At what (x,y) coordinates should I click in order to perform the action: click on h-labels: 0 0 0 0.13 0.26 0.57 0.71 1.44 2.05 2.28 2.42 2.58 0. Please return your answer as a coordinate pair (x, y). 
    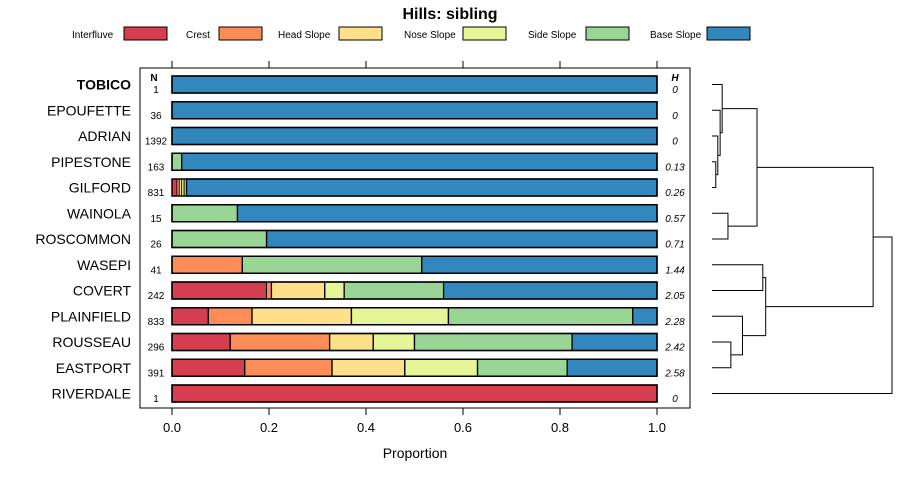
    Looking at the image, I should click on (674, 245).